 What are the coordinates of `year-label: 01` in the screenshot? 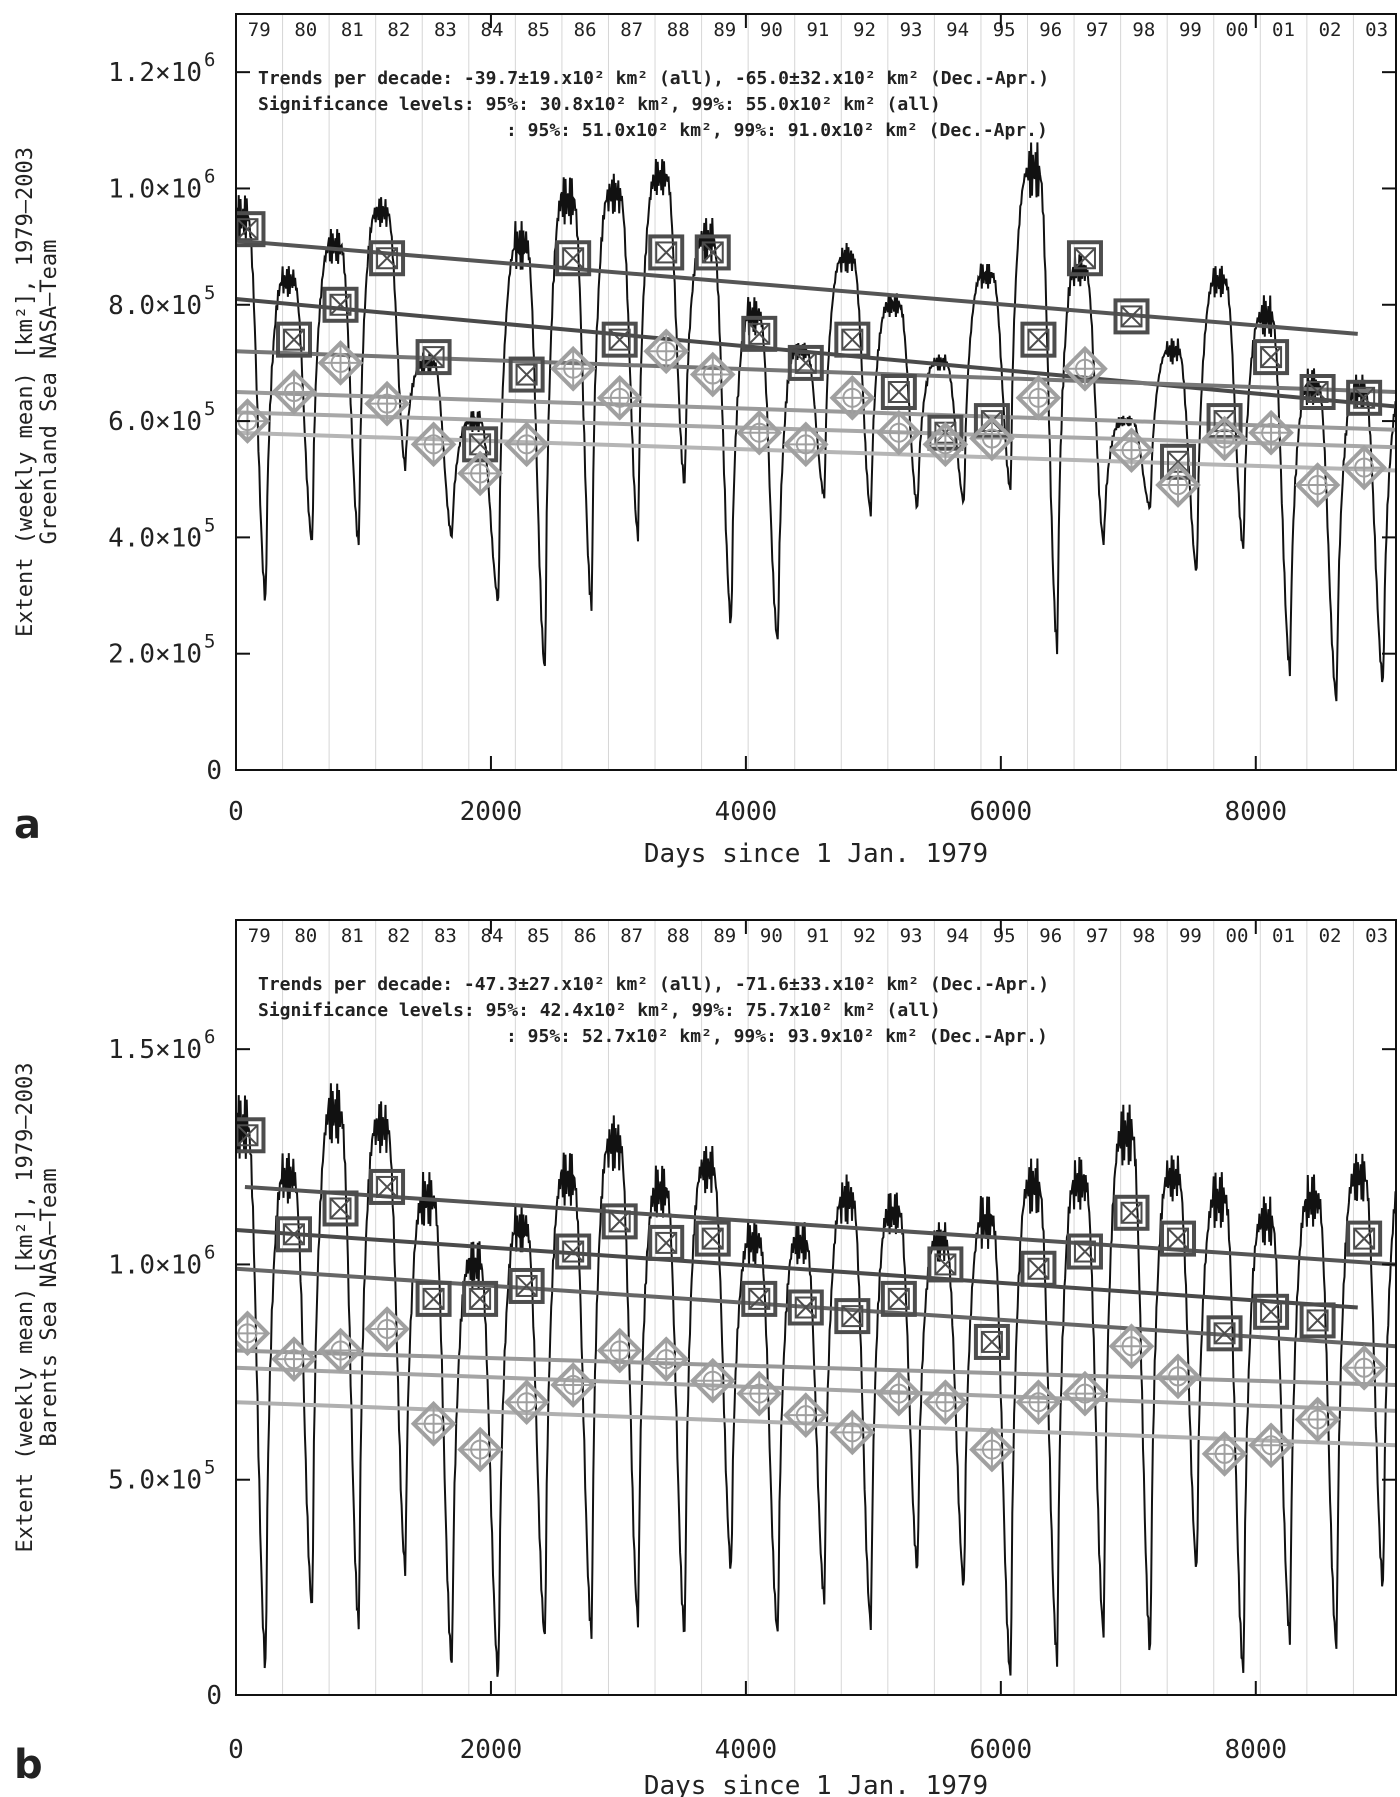 It's located at (1283, 936).